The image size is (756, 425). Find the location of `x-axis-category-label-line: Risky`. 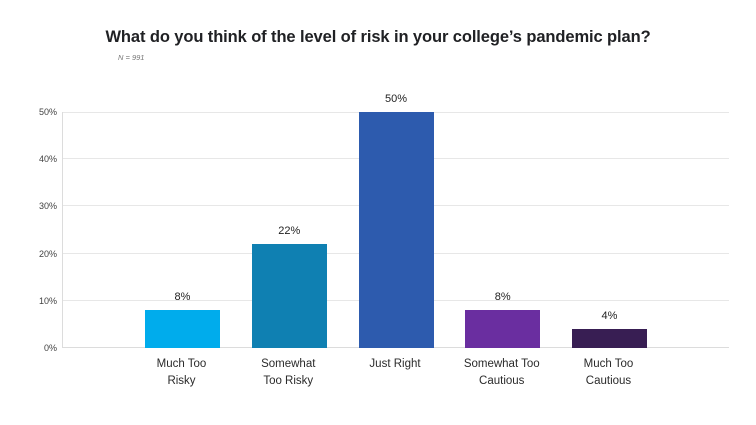

x-axis-category-label-line: Risky is located at coordinates (181, 381).